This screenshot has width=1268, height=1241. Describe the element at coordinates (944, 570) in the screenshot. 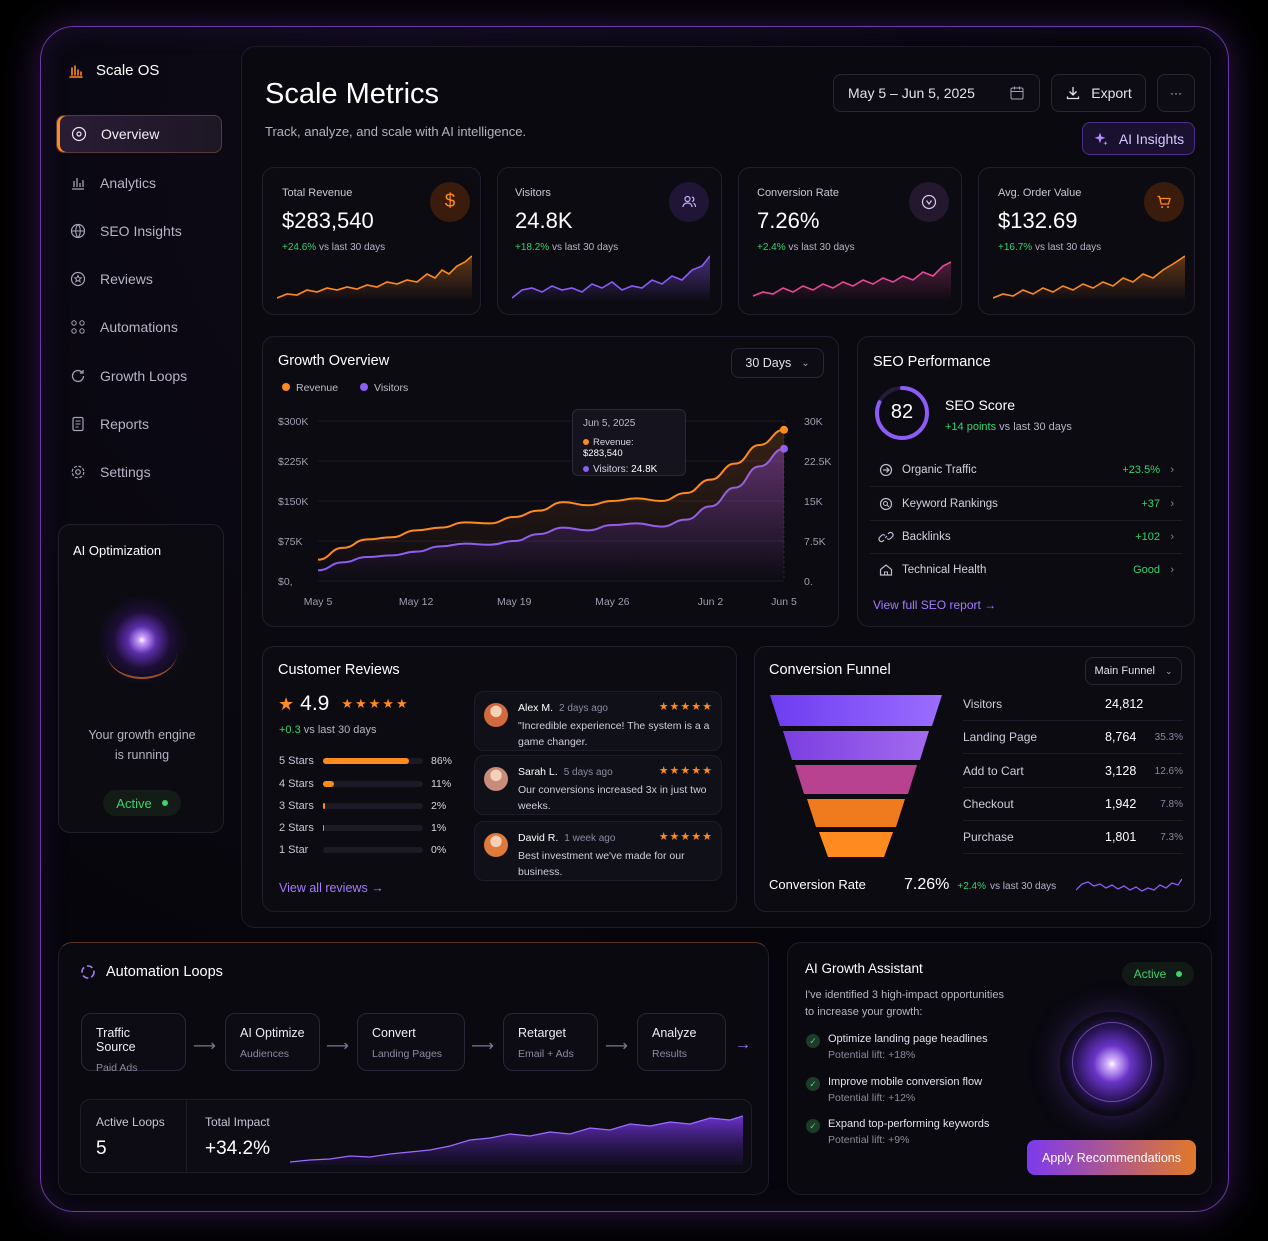

I see `seo-row-label: Technical Health` at that location.